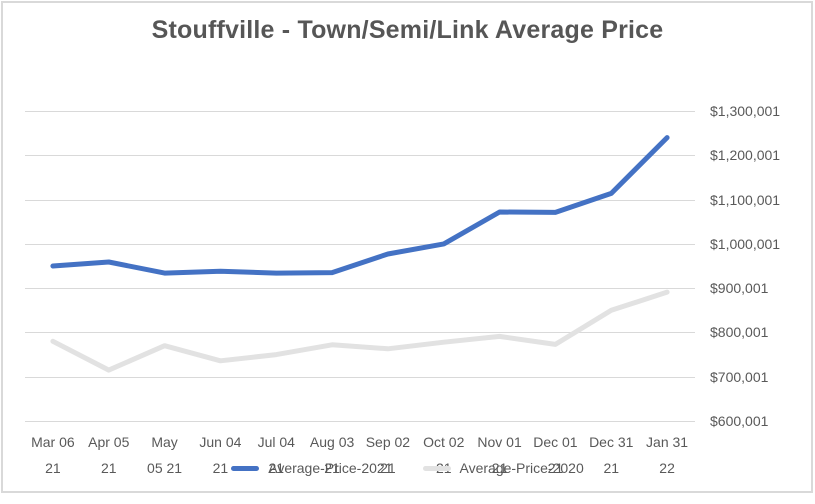  Describe the element at coordinates (739, 421) in the screenshot. I see `y-tick-label: $600,001` at that location.